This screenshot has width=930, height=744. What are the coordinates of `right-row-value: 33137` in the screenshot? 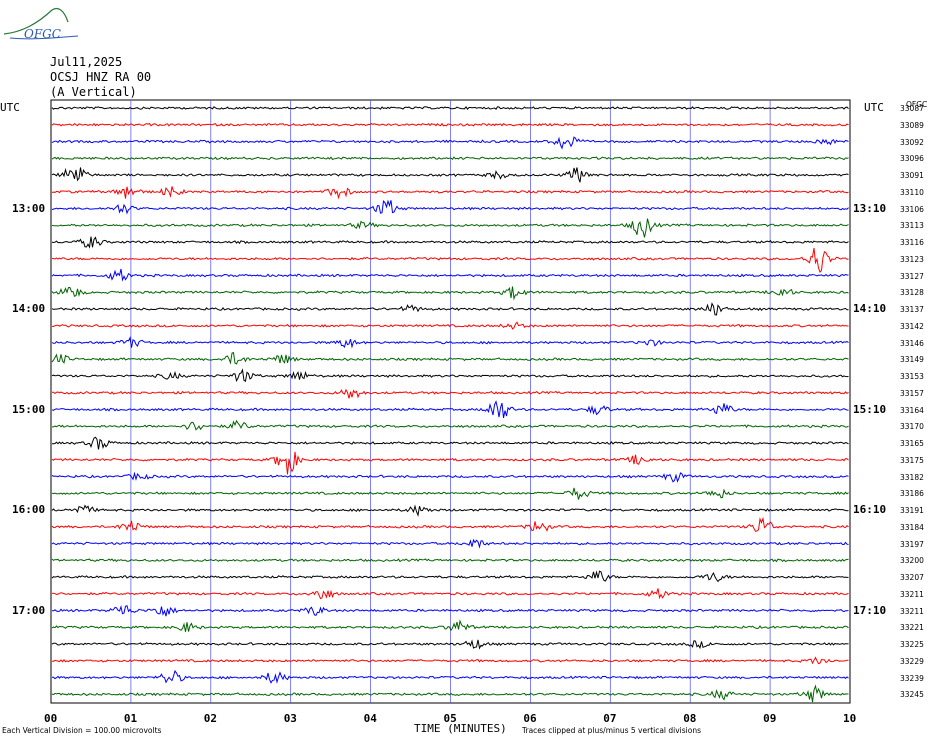 It's located at (912, 309).